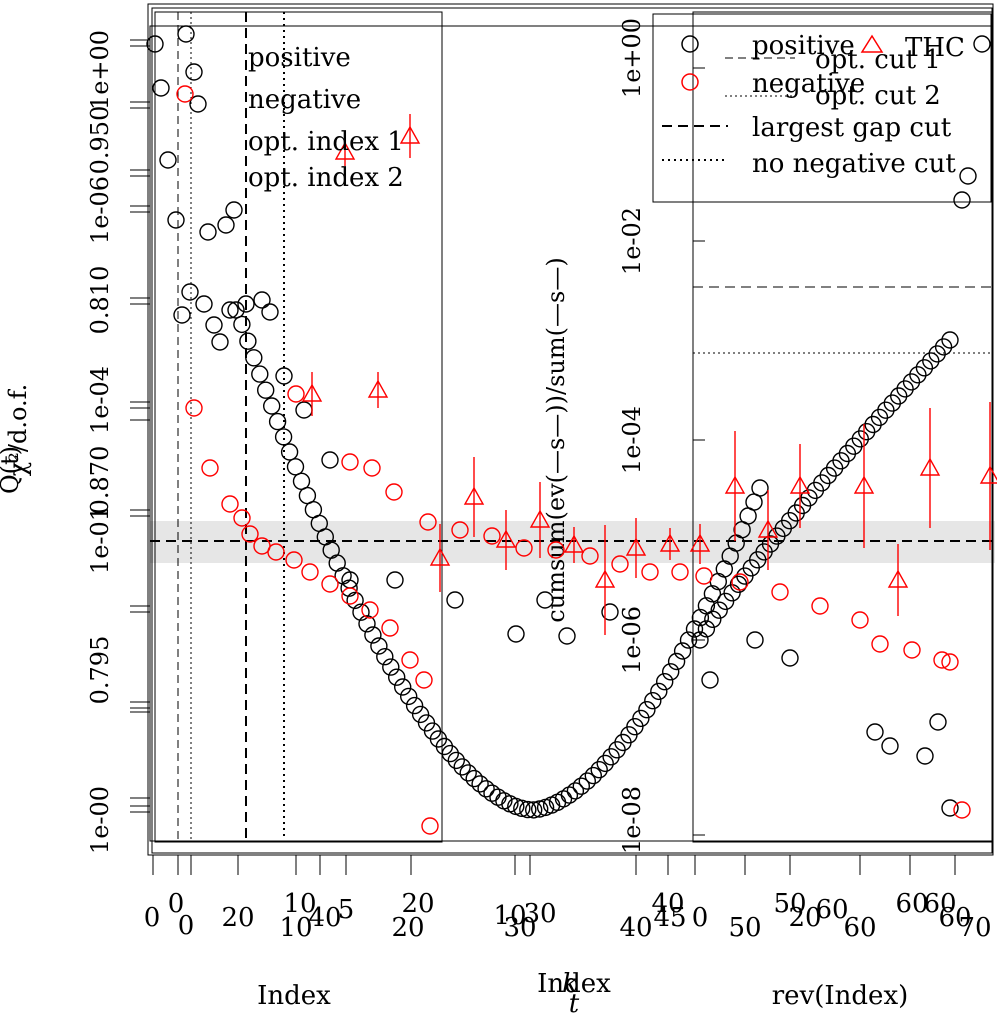 The width and height of the screenshot is (997, 1020). Describe the element at coordinates (939, 904) in the screenshot. I see `bt-23: 60` at that location.